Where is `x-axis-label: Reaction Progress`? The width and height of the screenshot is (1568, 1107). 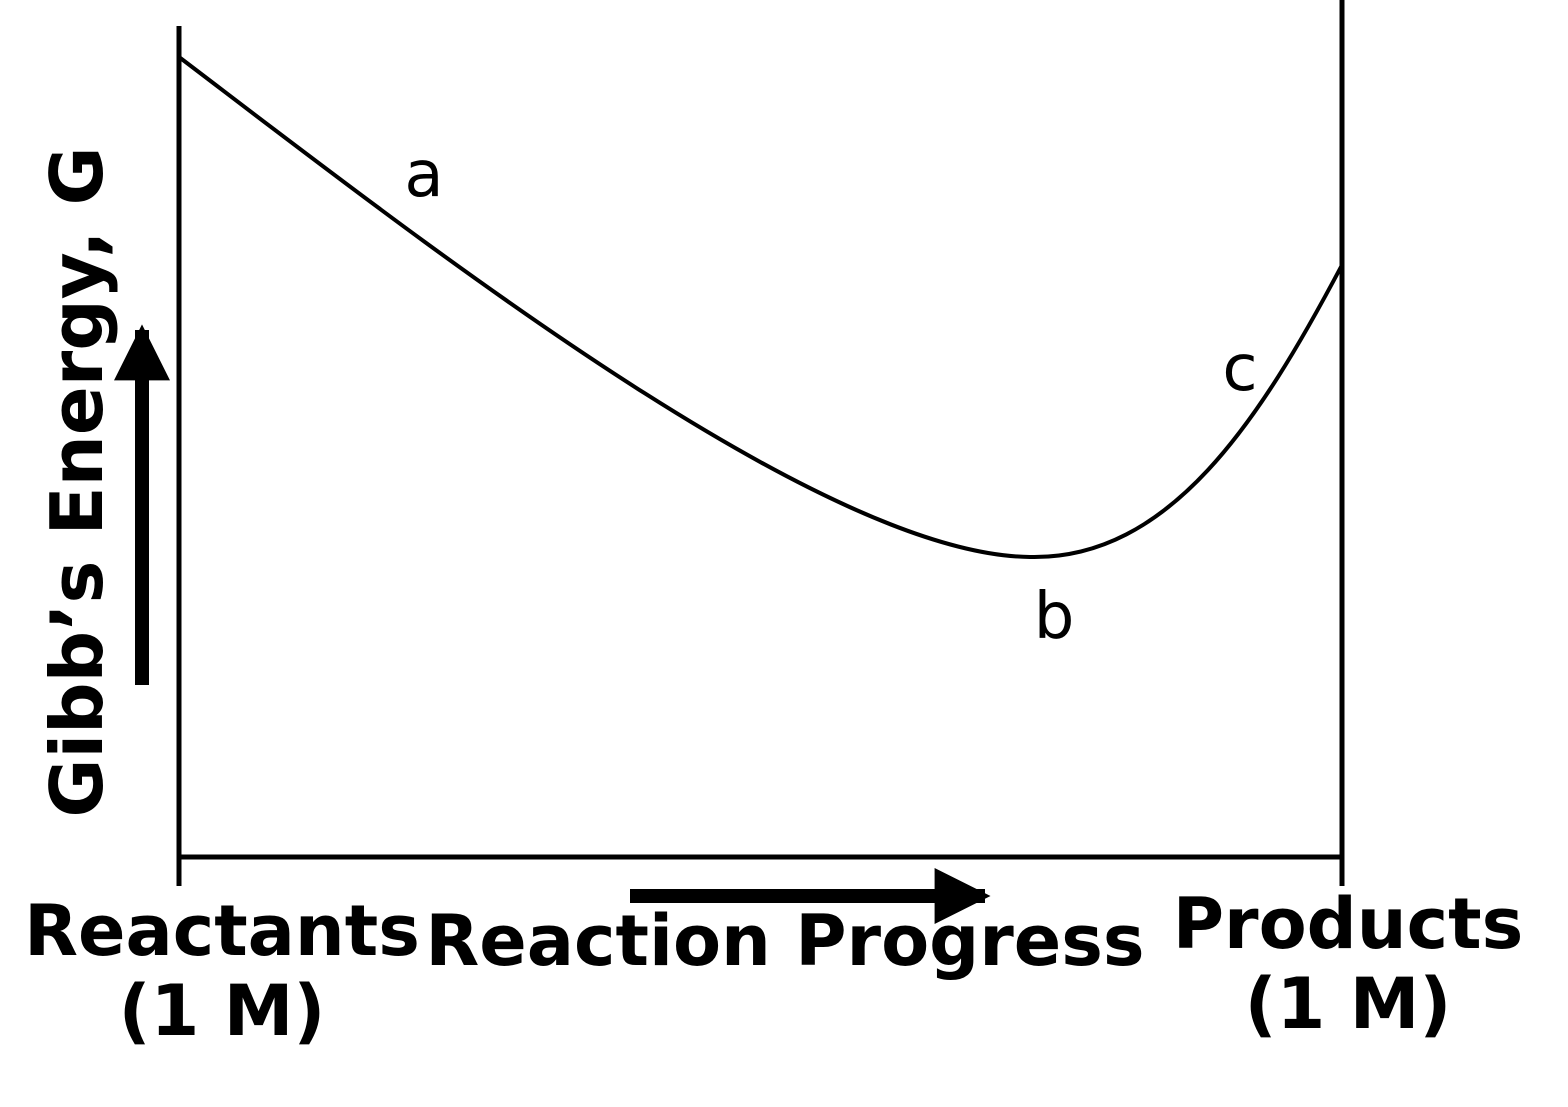 x-axis-label: Reaction Progress is located at coordinates (784, 941).